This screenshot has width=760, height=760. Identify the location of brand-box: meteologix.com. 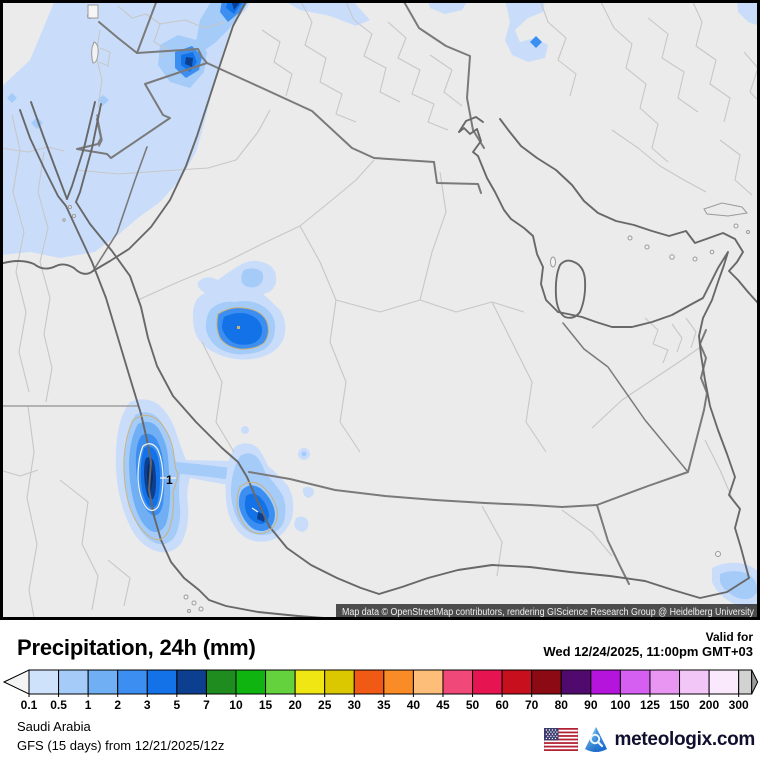
(649, 739).